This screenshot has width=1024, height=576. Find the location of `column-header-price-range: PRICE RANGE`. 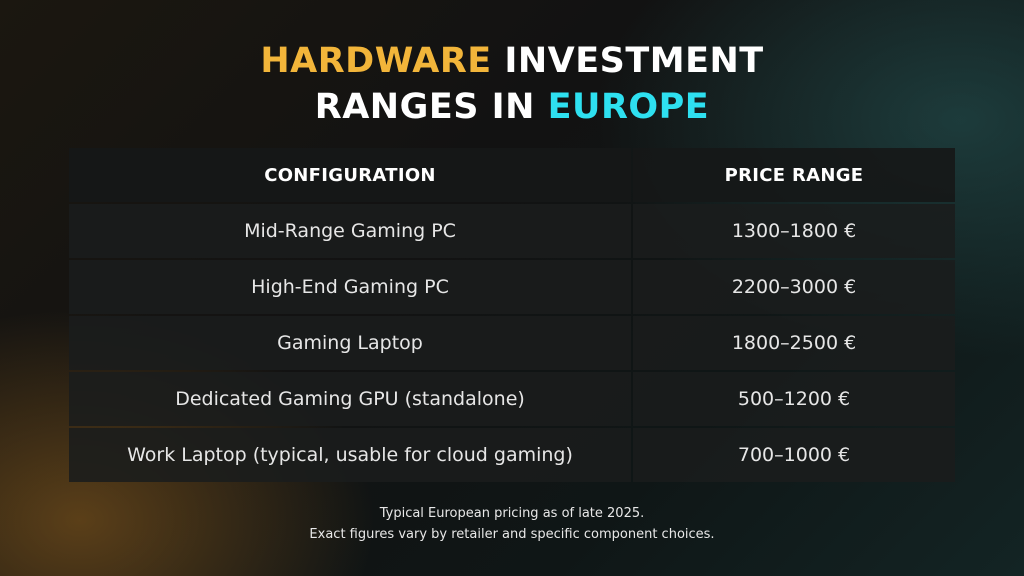

column-header-price-range: PRICE RANGE is located at coordinates (794, 175).